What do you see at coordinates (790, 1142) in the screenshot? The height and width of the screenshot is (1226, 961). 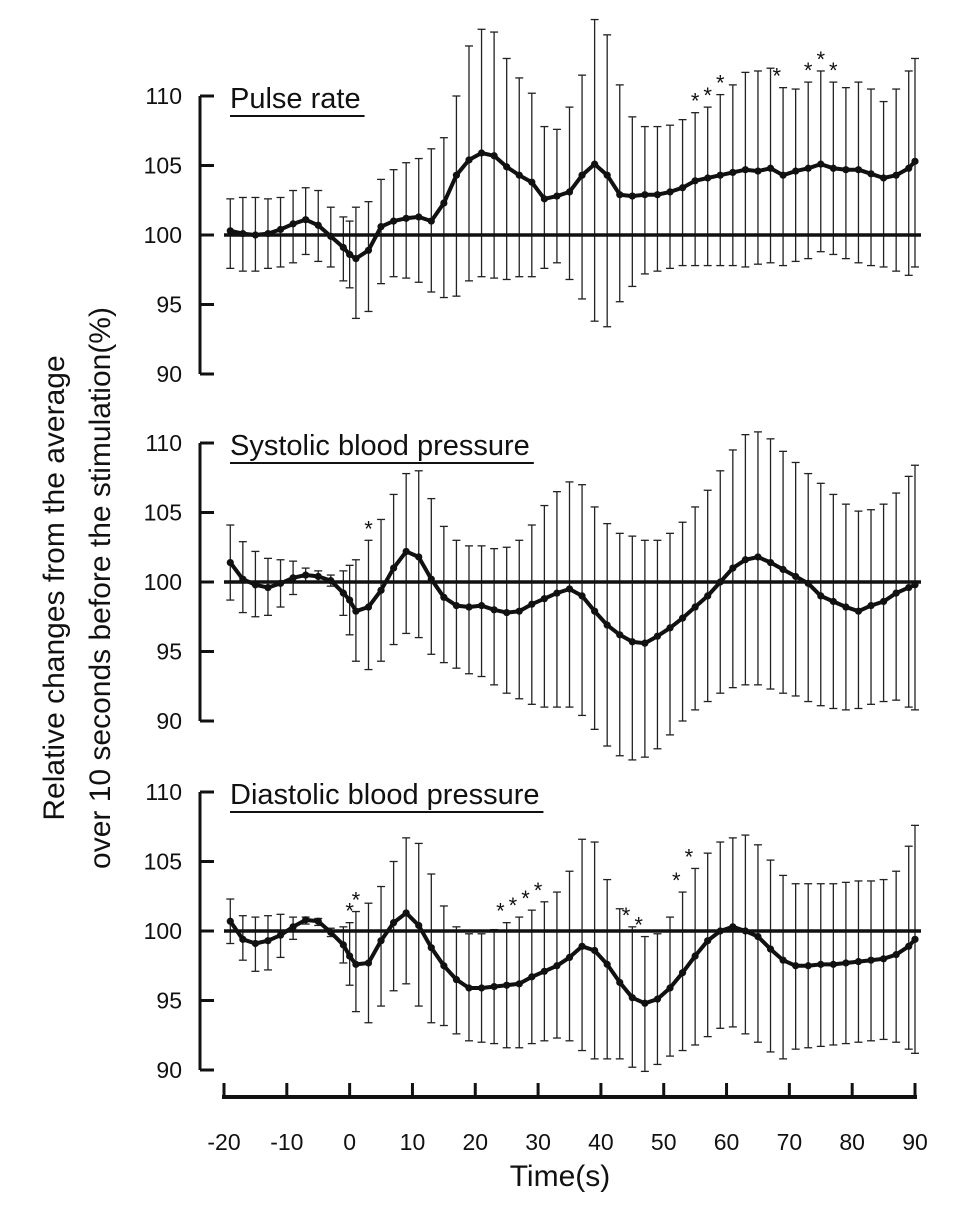 I see `x-tick-label: 70` at bounding box center [790, 1142].